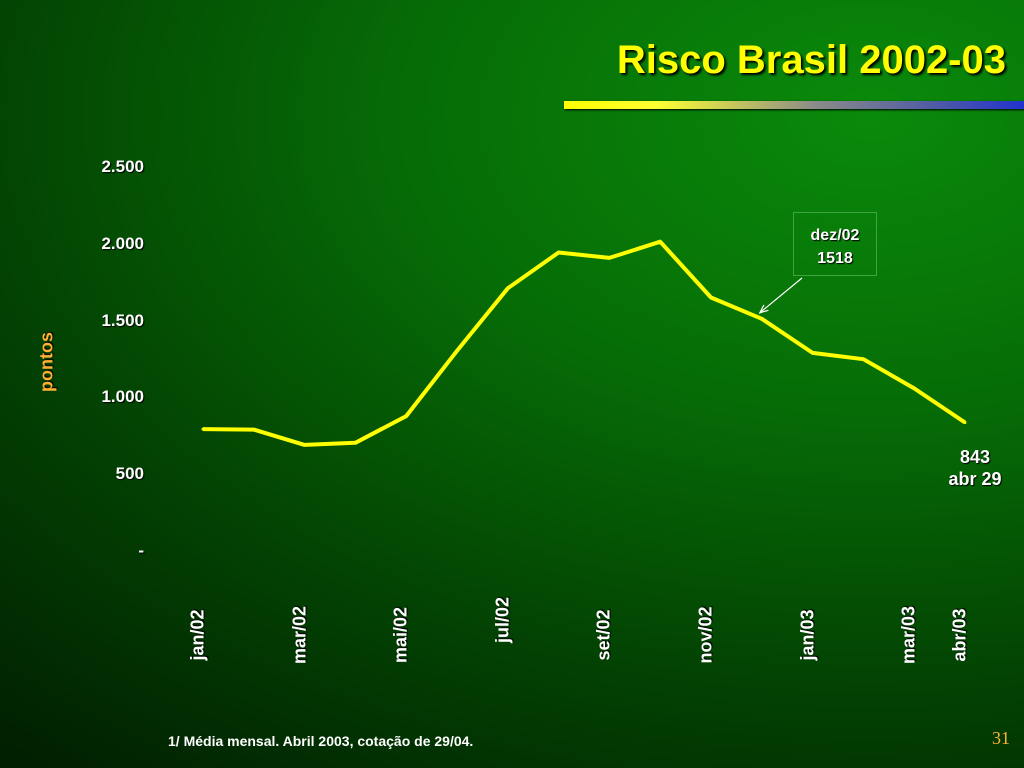  I want to click on y-tick-label: 2.500, so click(122, 166).